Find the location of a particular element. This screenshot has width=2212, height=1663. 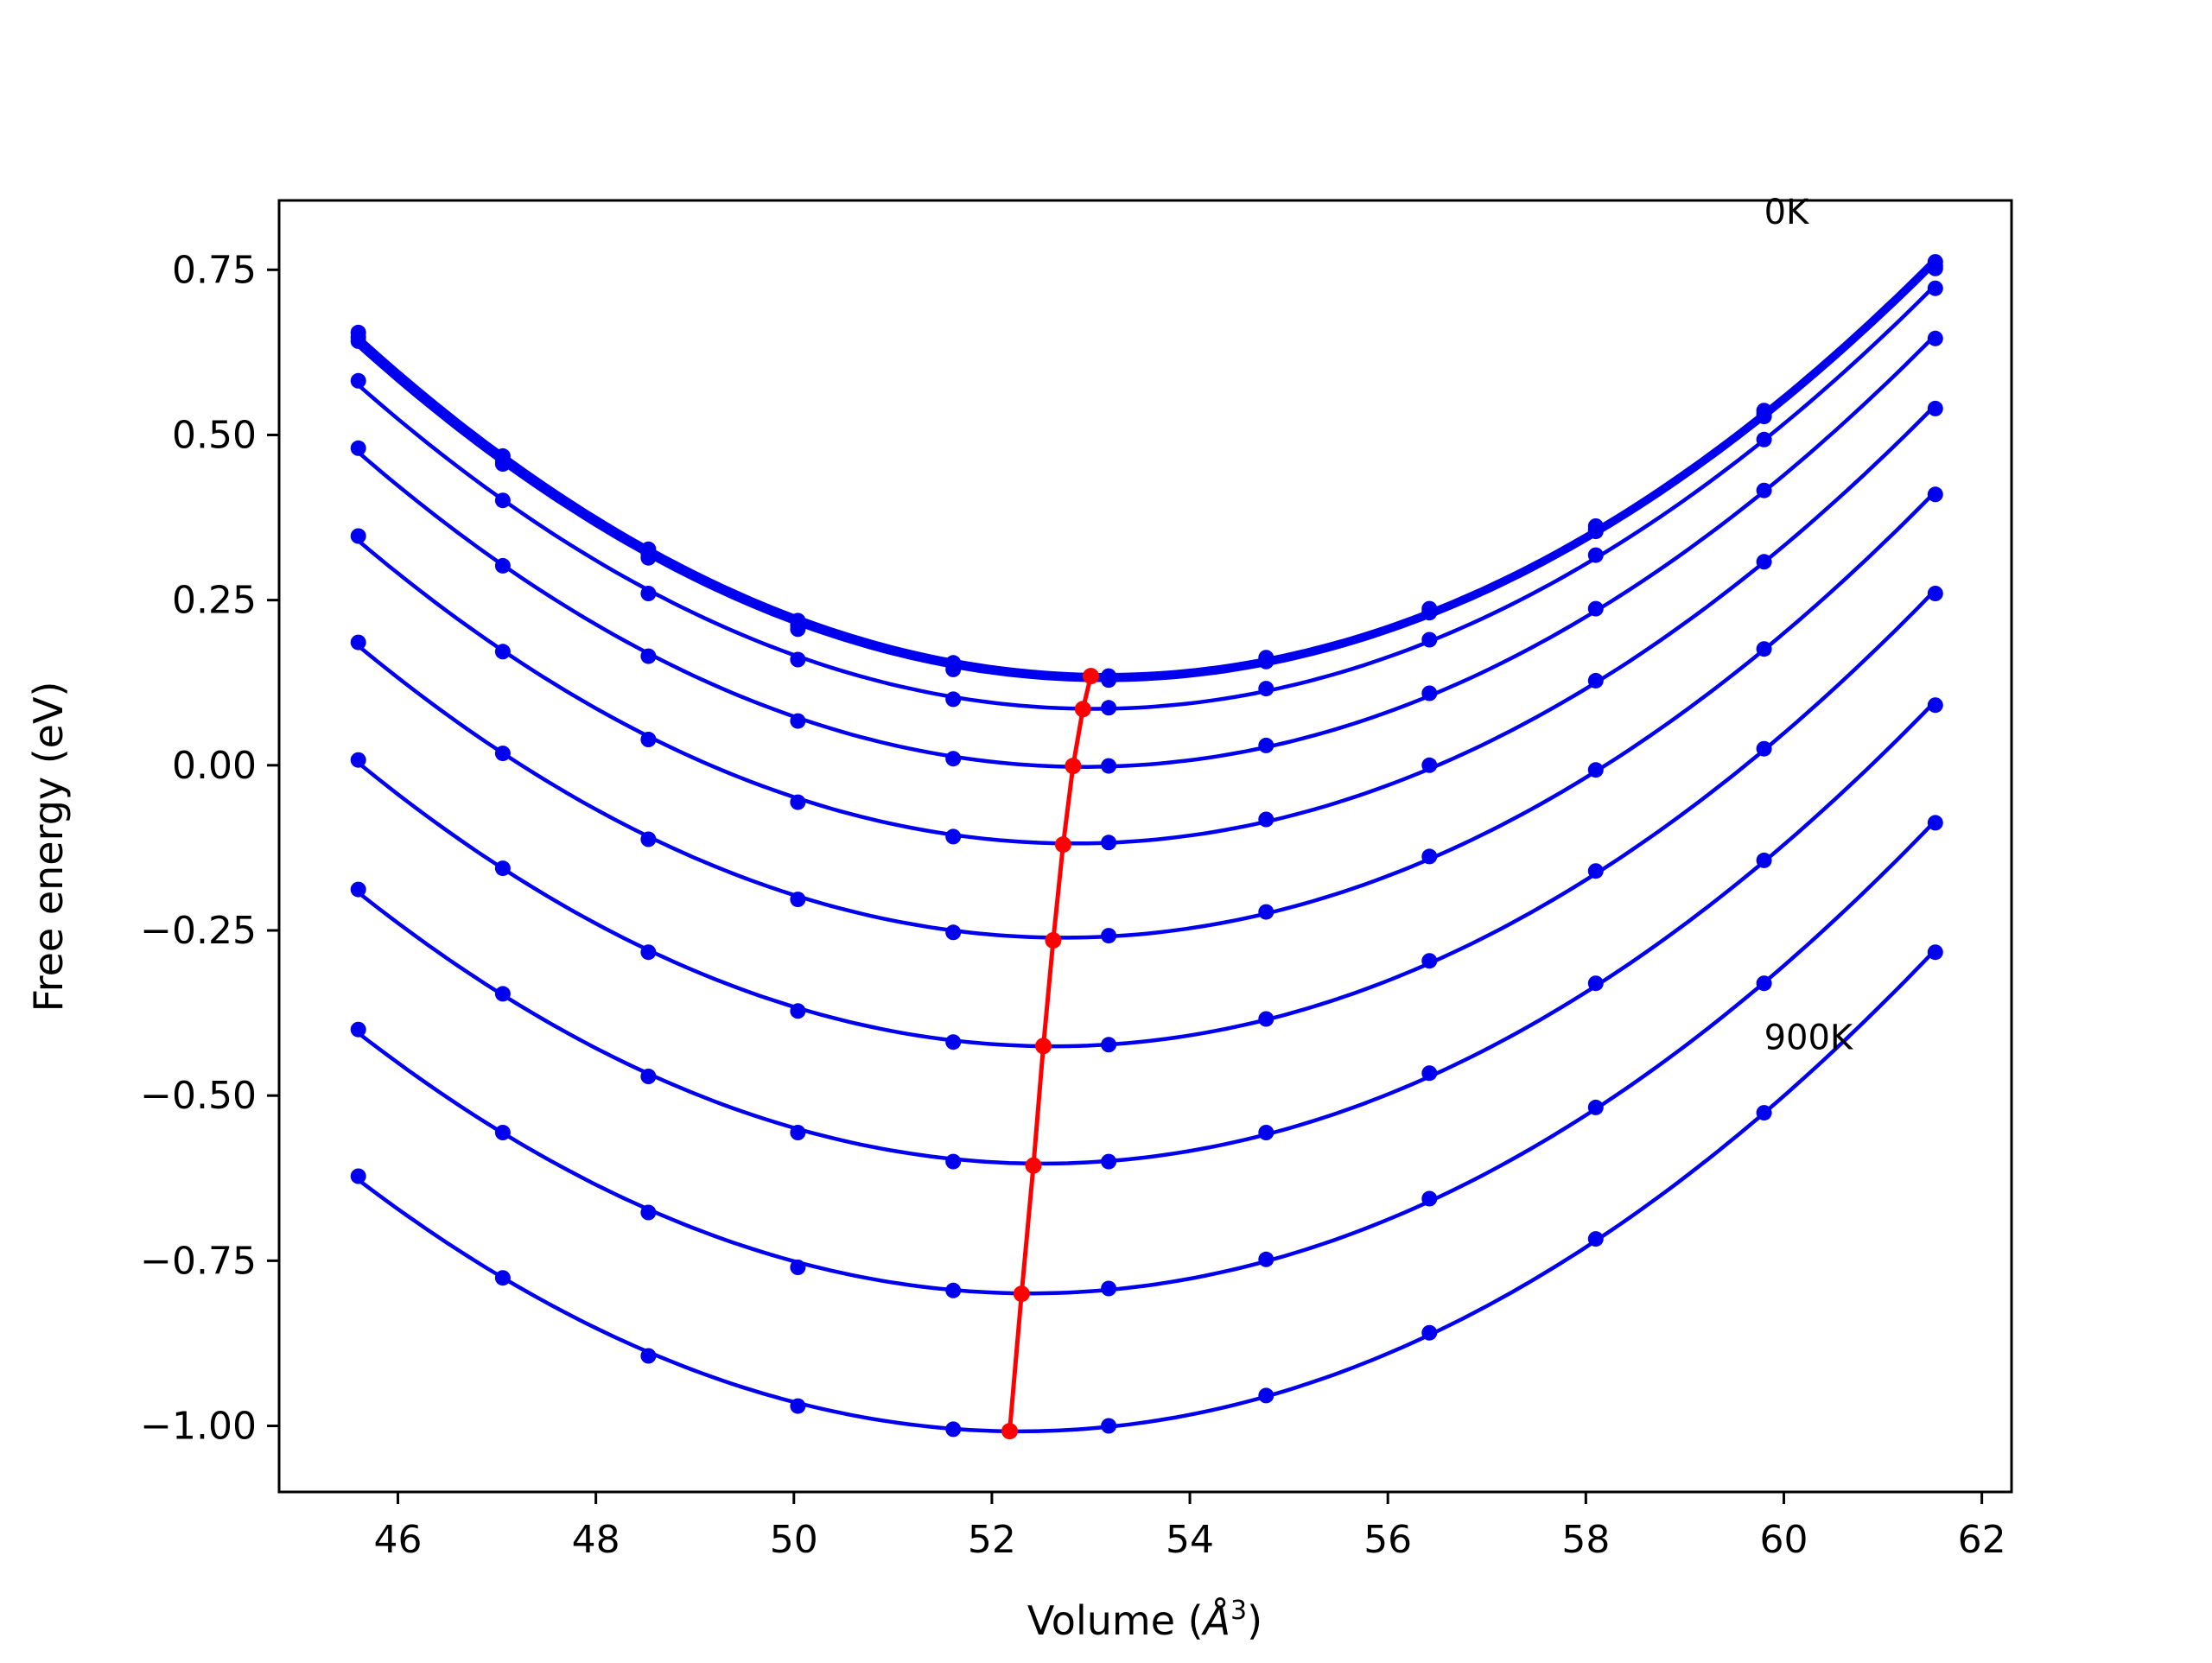

x-tick-label-1: 48 is located at coordinates (596, 1540).